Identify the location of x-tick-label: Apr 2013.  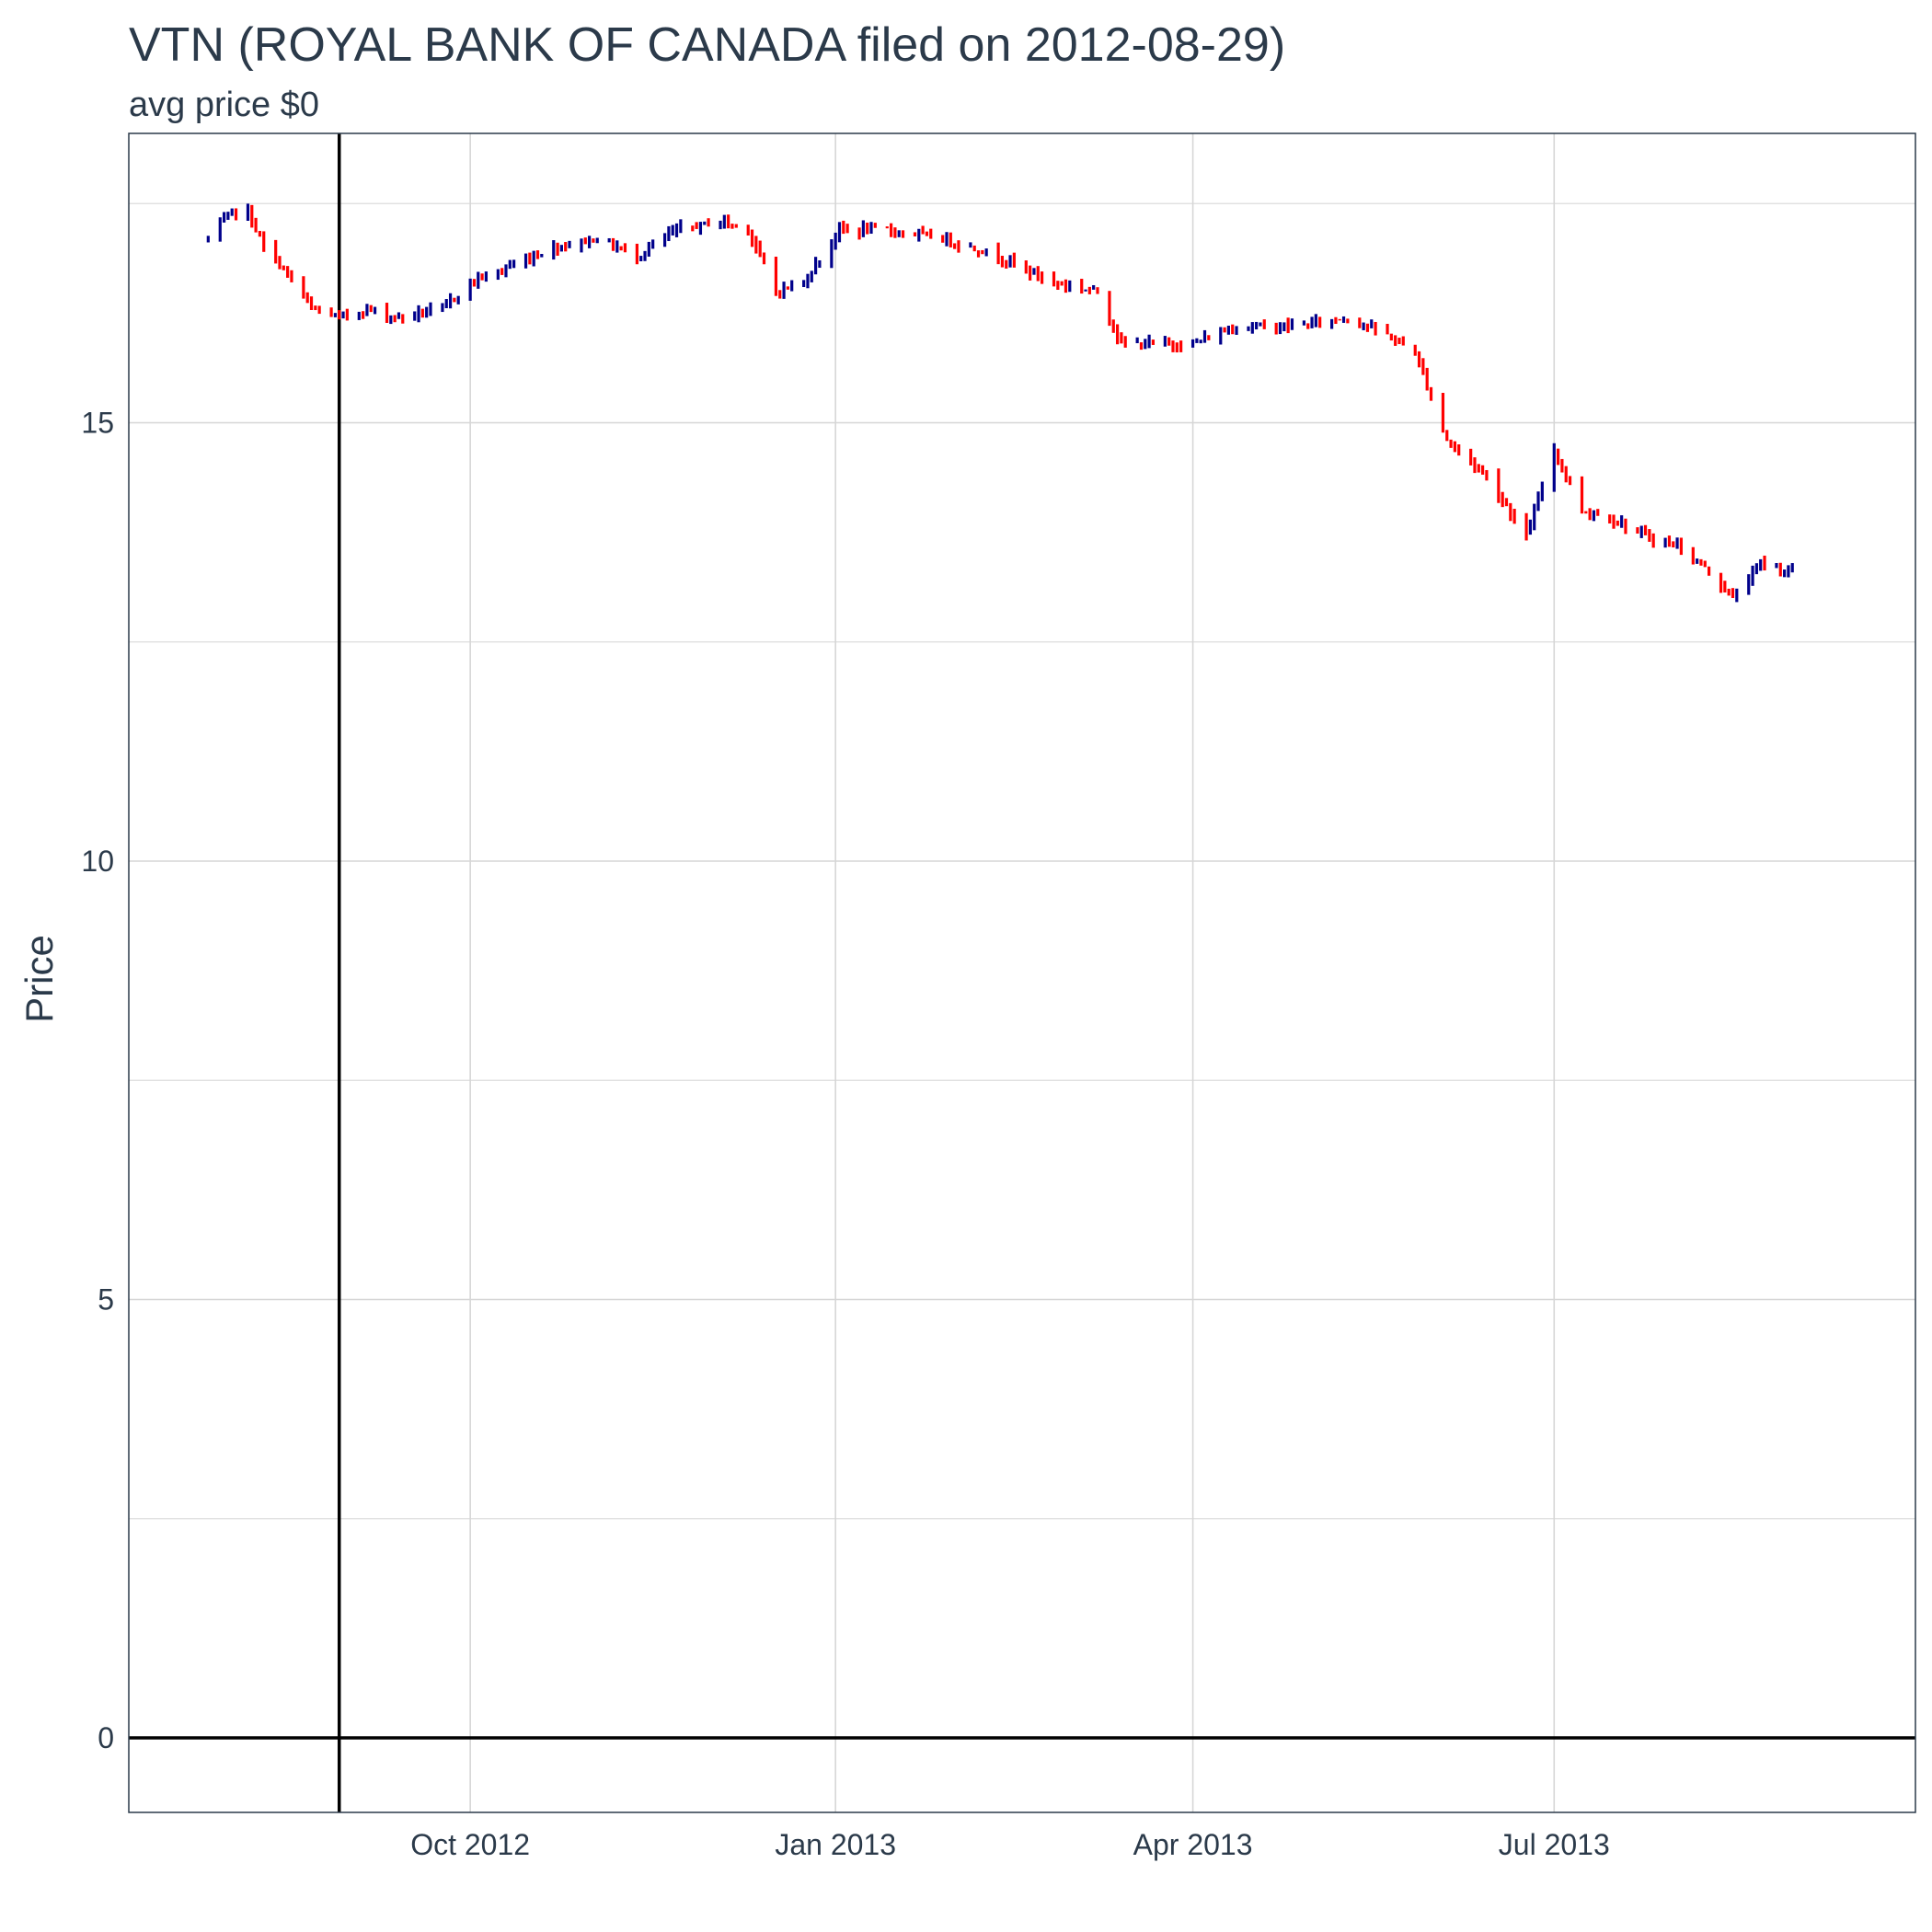
(1193, 1844).